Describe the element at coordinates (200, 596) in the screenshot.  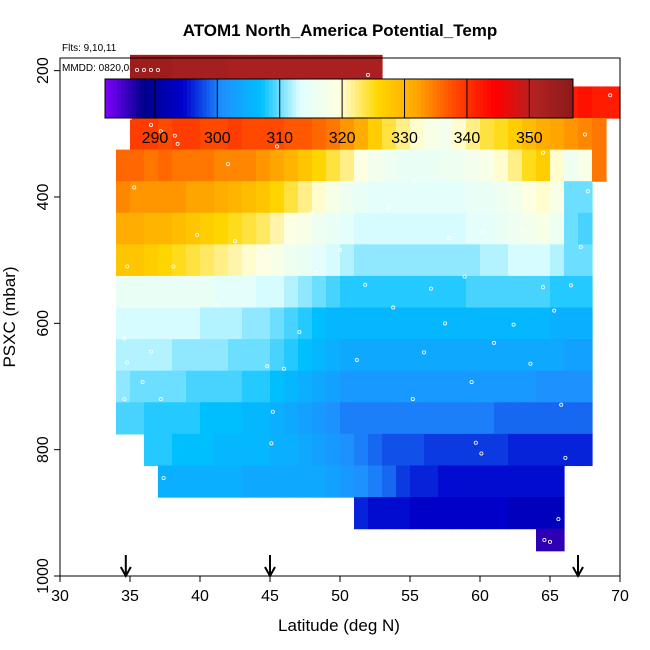
I see `x-tick-label: 40` at that location.